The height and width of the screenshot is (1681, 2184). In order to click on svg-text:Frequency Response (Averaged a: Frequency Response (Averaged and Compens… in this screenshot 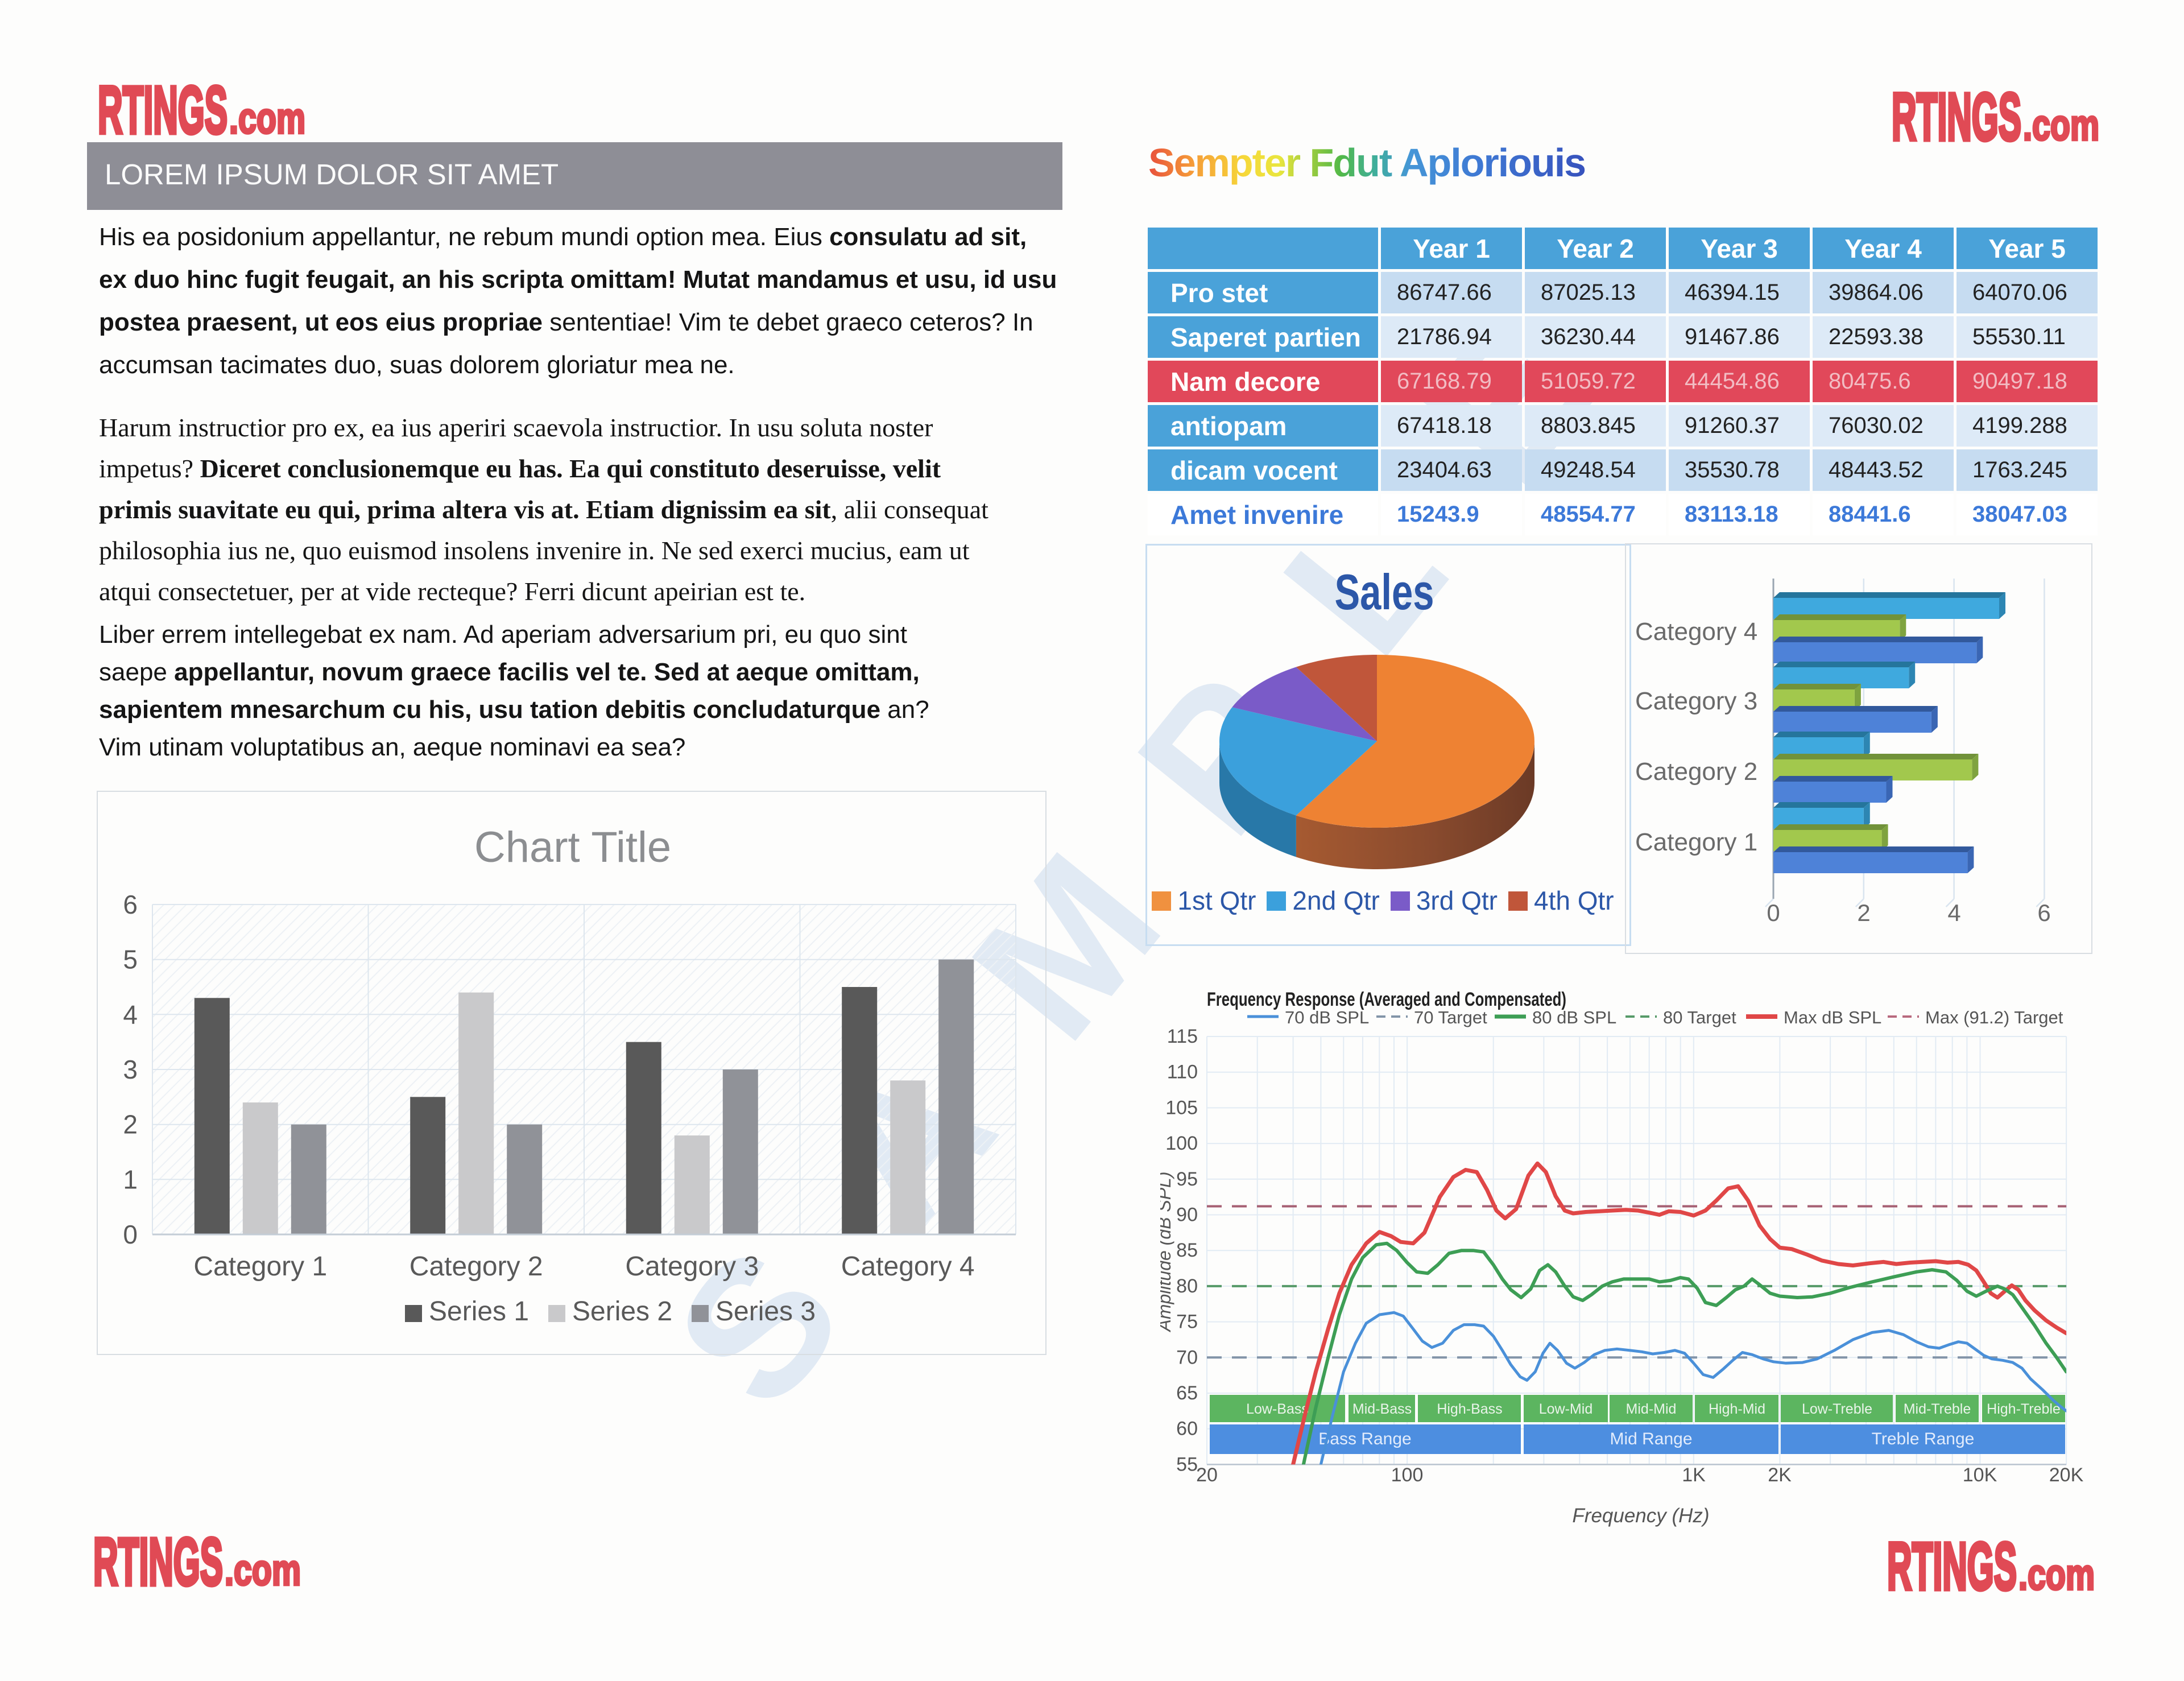, I will do `click(1386, 1000)`.